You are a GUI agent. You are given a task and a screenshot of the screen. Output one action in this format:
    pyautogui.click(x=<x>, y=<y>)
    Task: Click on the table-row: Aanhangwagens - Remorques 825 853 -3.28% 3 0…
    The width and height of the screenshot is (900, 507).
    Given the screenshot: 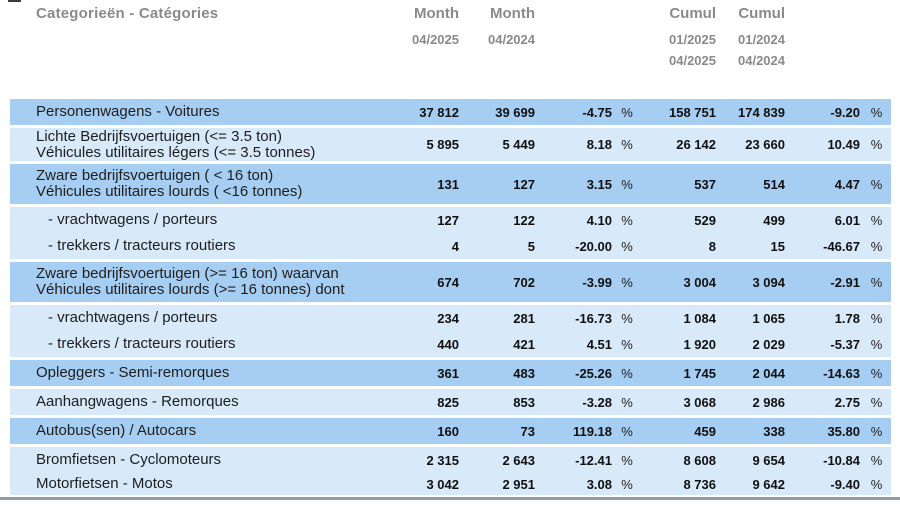 What is the action you would take?
    pyautogui.click(x=450, y=402)
    